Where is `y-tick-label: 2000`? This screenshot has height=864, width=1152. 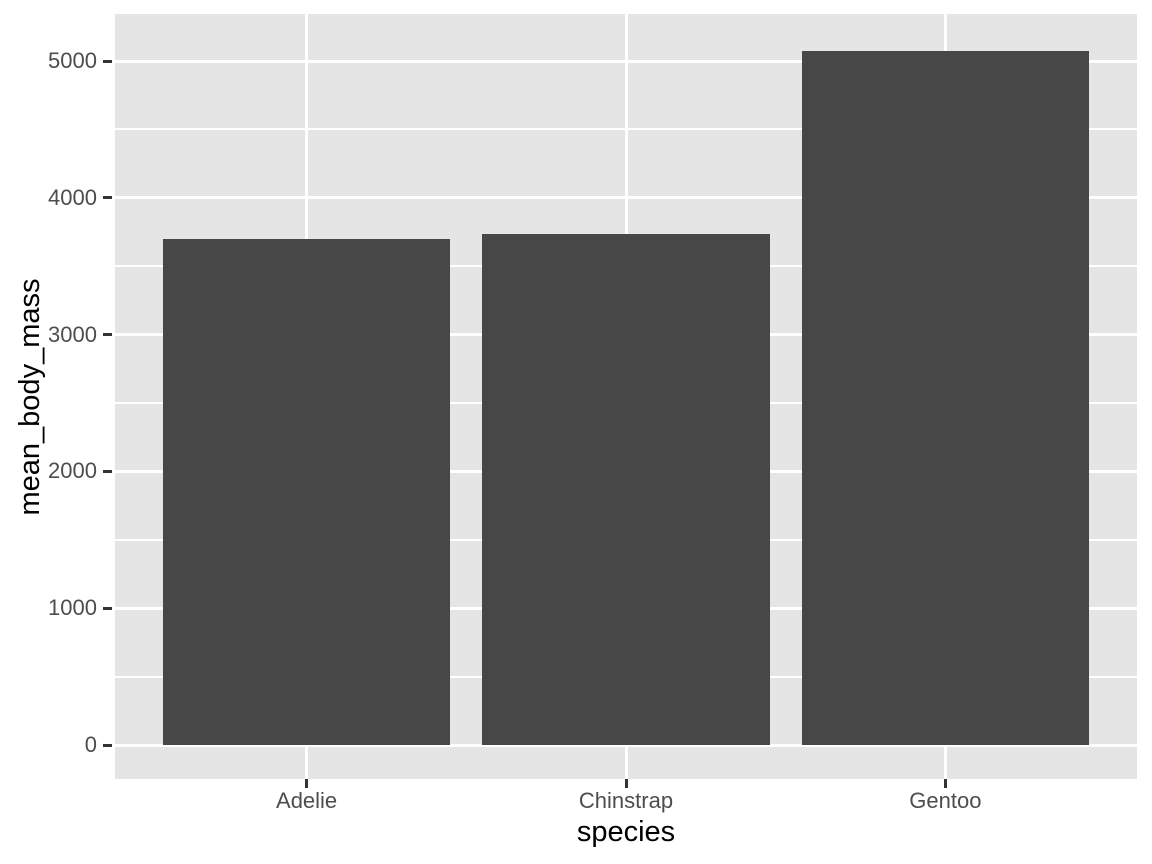
y-tick-label: 2000 is located at coordinates (72, 471).